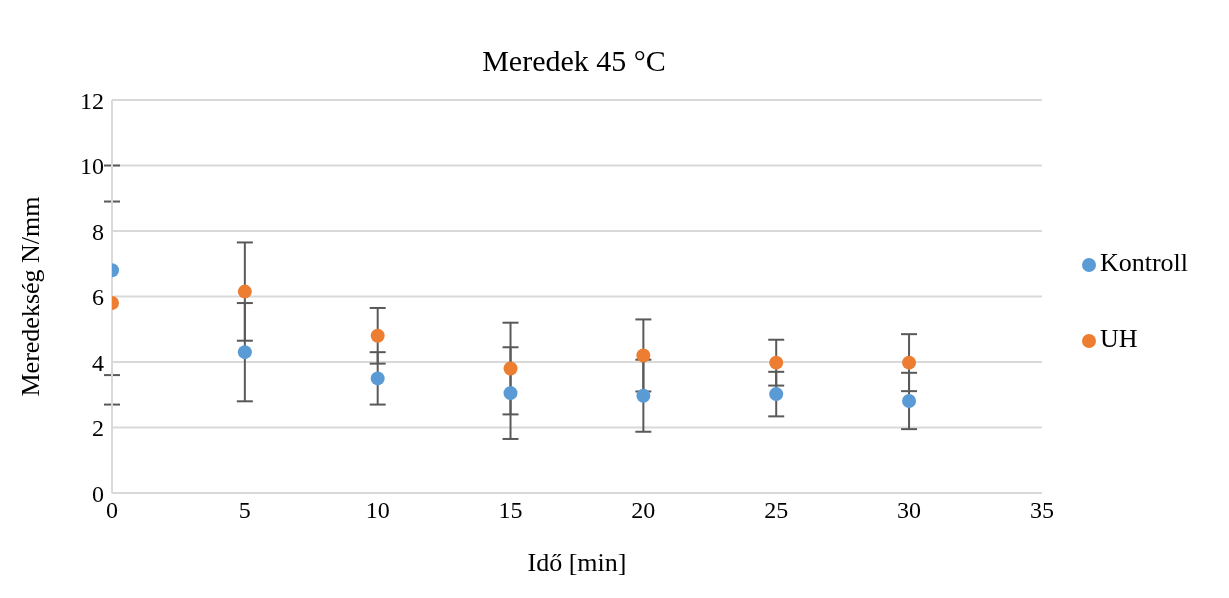  Describe the element at coordinates (98, 231) in the screenshot. I see `y-tick-label: 8` at that location.